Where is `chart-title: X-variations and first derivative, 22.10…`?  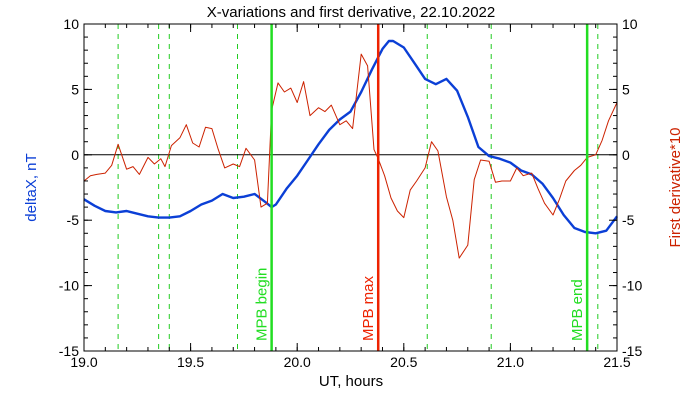
chart-title: X-variations and first derivative, 22.10… is located at coordinates (351, 12).